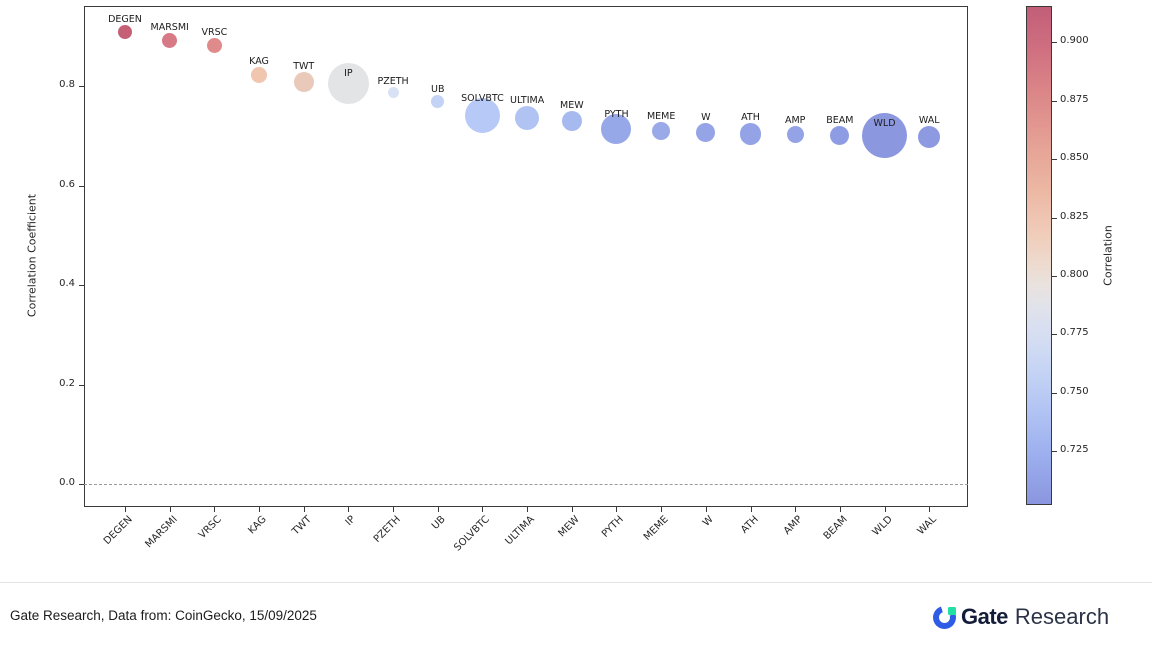  I want to click on logo-gate-text: Gate, so click(984, 616).